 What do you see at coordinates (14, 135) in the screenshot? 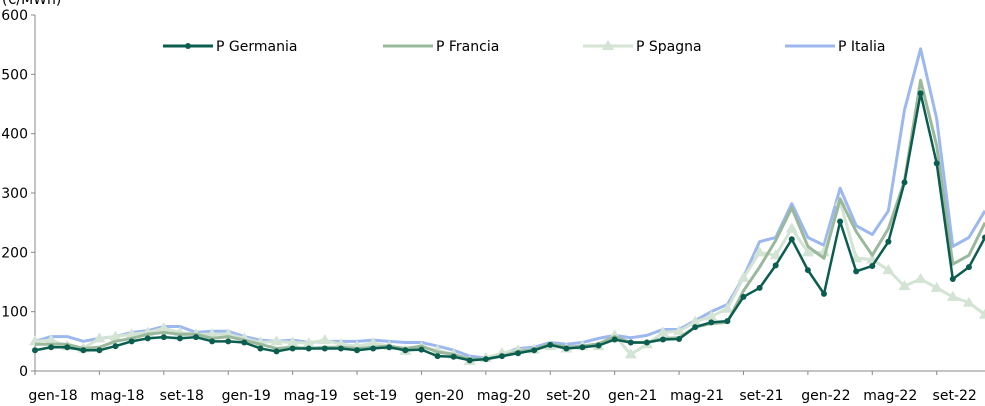
I see `y-tick-label: 400` at bounding box center [14, 135].